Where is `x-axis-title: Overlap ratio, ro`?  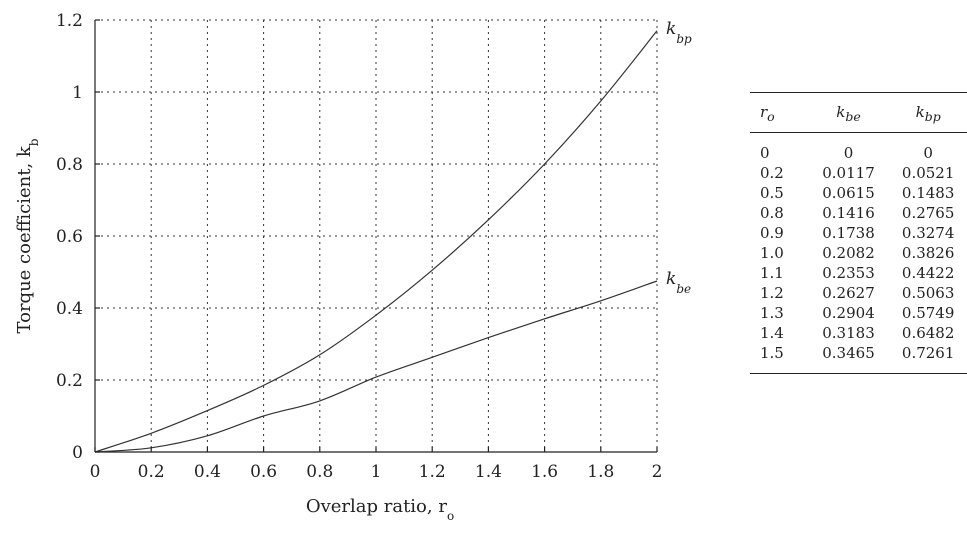
x-axis-title: Overlap ratio, ro is located at coordinates (380, 509).